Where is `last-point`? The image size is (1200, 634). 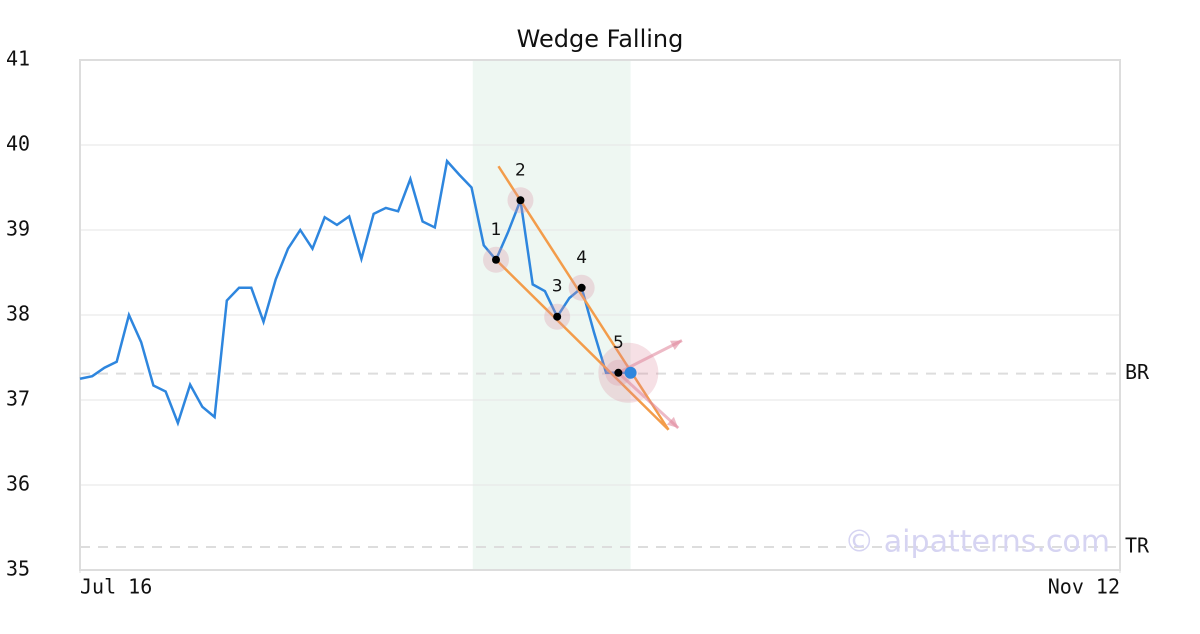 last-point is located at coordinates (630, 372).